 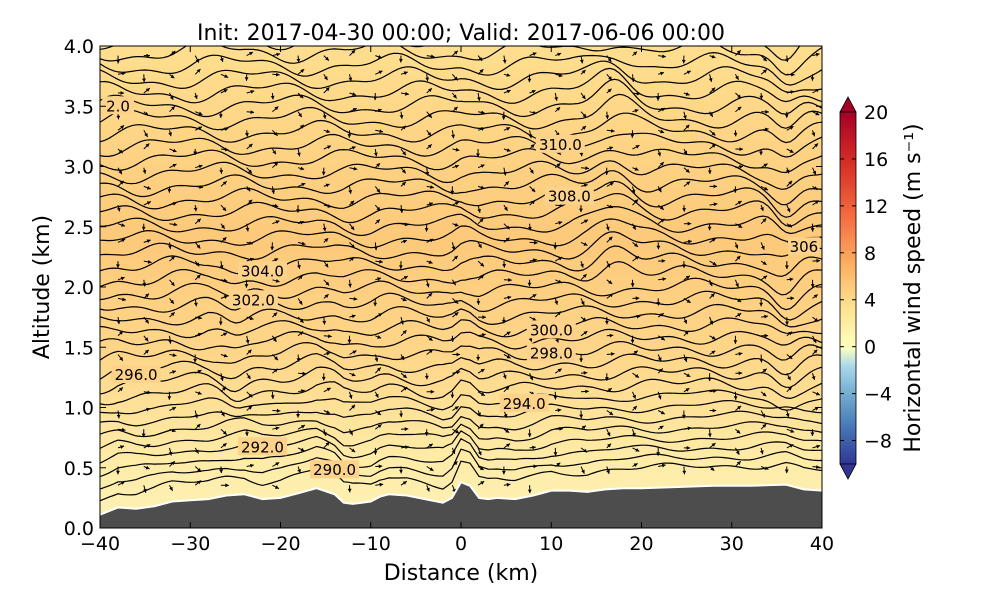 I want to click on colorbar-ticks: −8 −4 0 4 8 12 16 20, so click(x=866, y=277).